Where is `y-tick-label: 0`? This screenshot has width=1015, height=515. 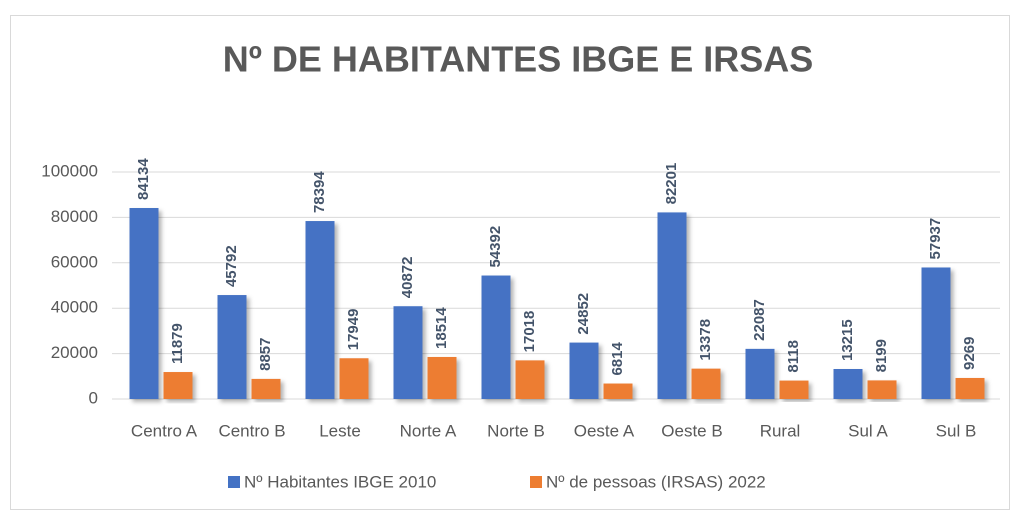 y-tick-label: 0 is located at coordinates (93, 397).